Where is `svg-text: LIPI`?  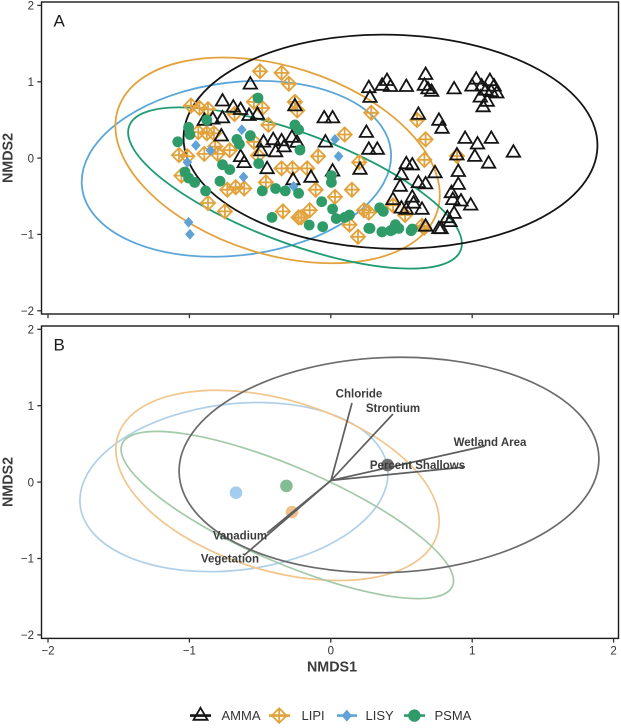
svg-text: LIPI is located at coordinates (313, 715).